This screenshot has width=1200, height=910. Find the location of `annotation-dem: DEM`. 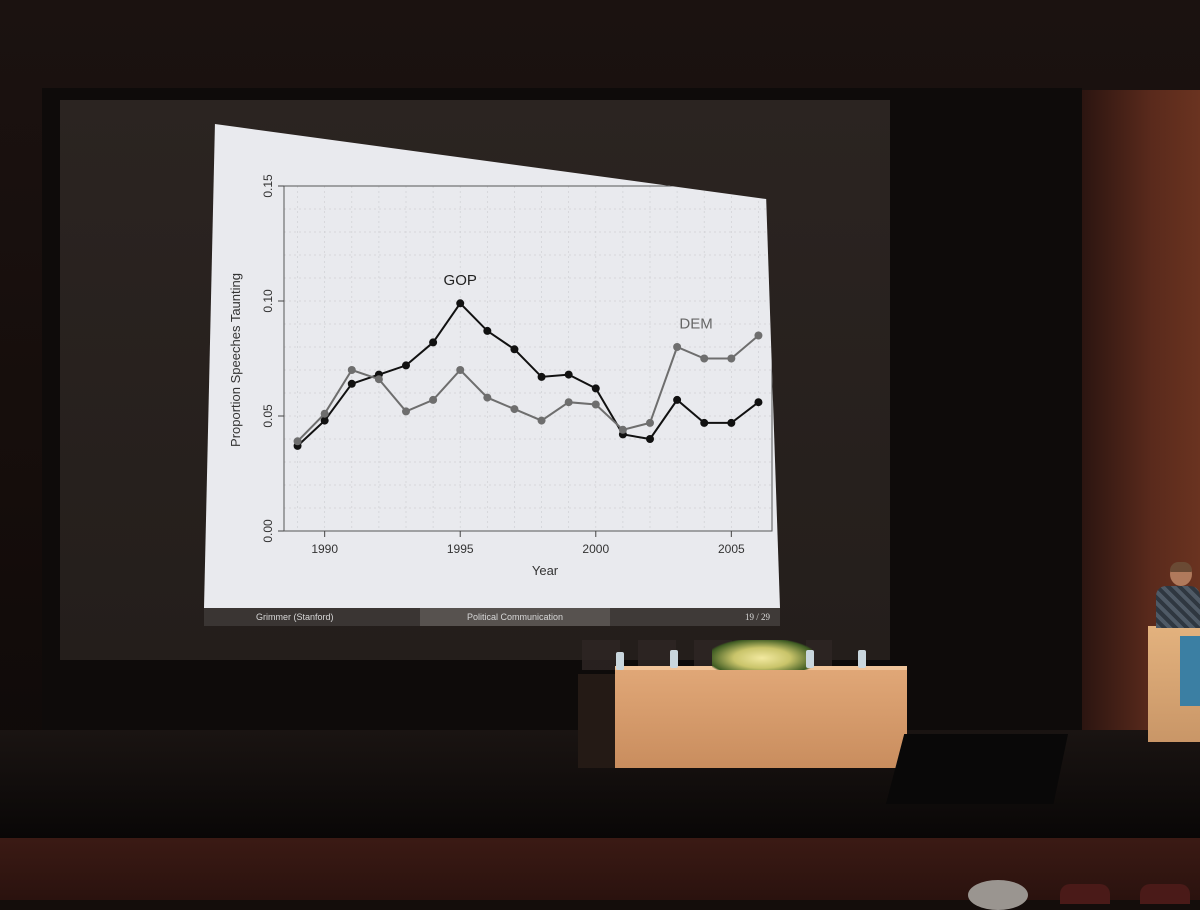

annotation-dem: DEM is located at coordinates (695, 324).